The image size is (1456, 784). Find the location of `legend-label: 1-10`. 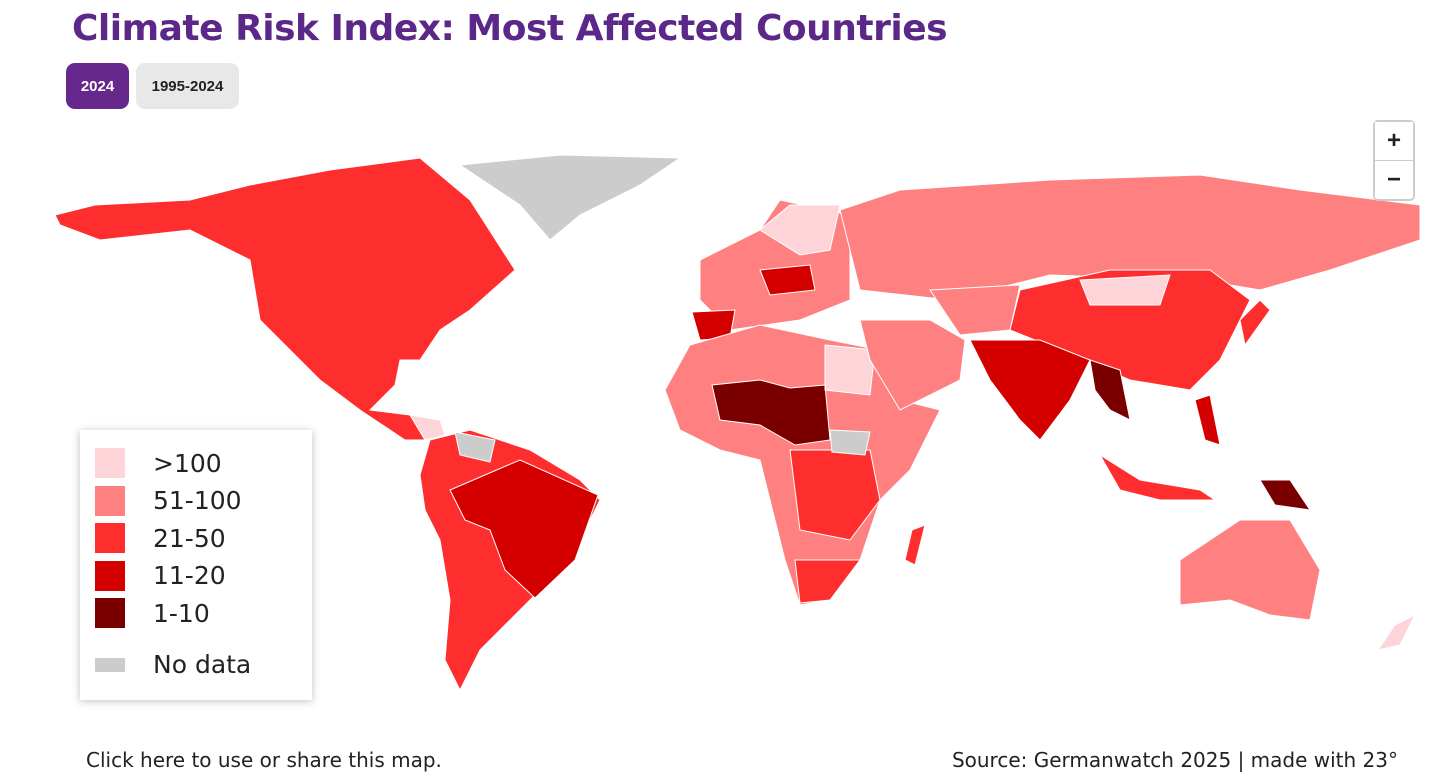

legend-label: 1-10 is located at coordinates (181, 613).